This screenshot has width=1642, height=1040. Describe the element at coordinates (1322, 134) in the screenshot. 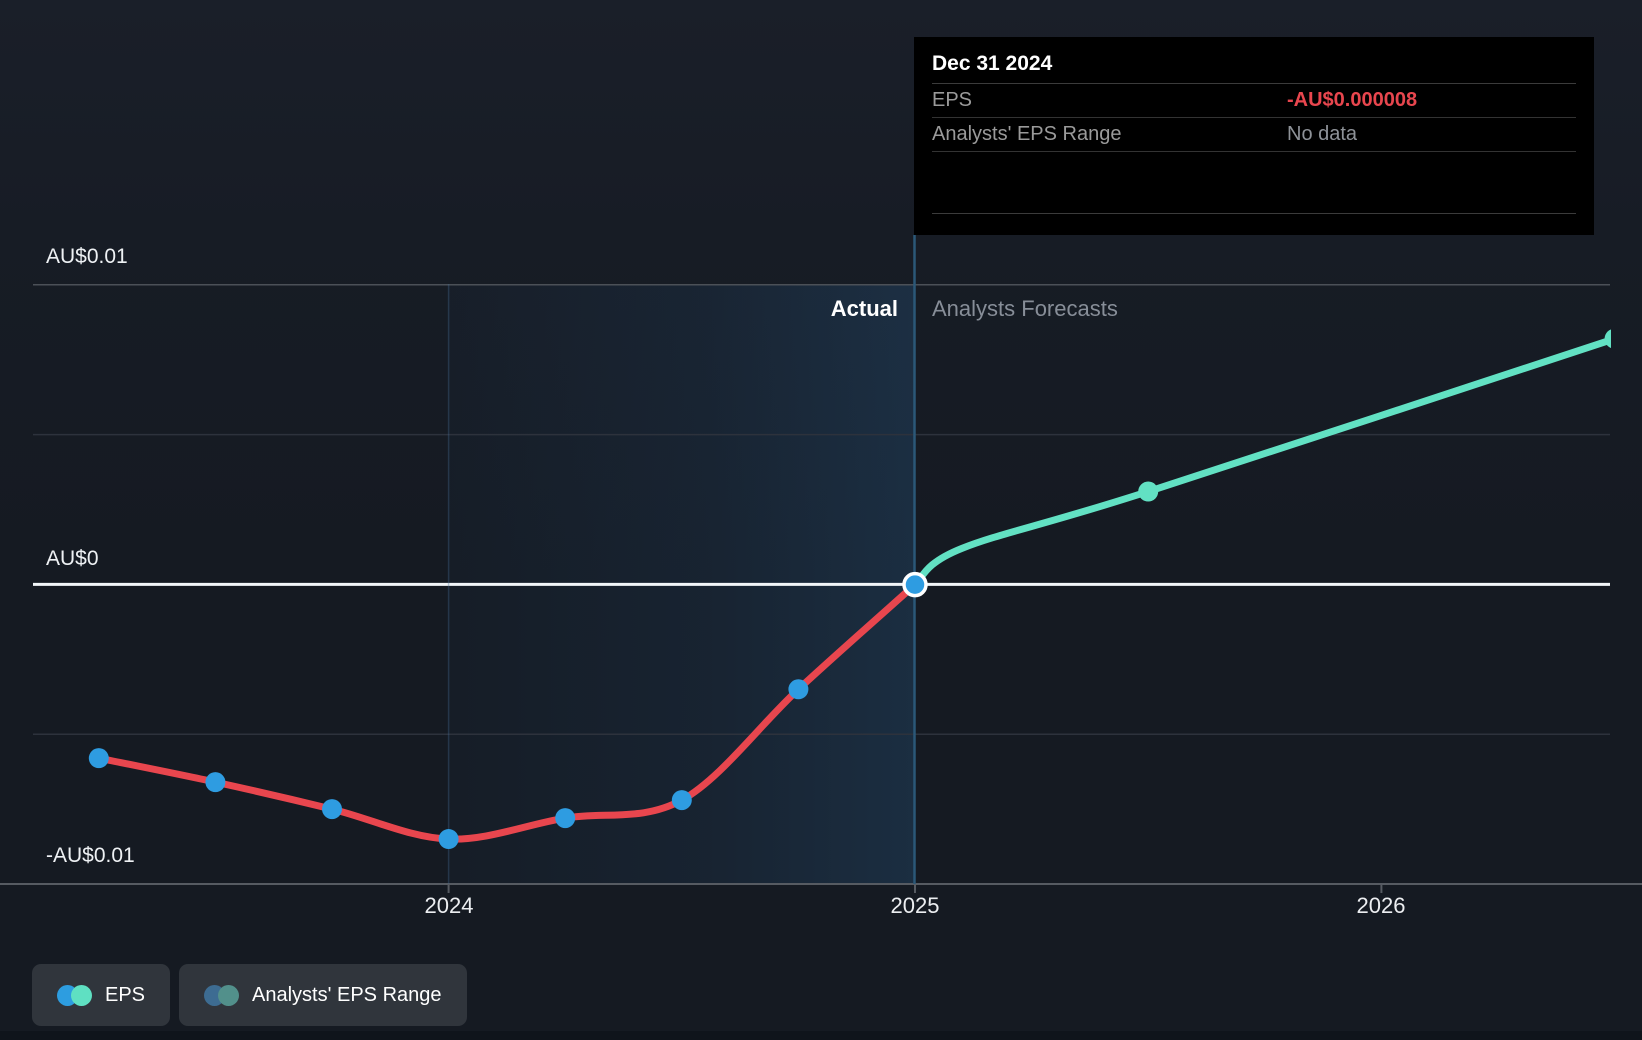

I see `tooltip-range-value: No data` at that location.